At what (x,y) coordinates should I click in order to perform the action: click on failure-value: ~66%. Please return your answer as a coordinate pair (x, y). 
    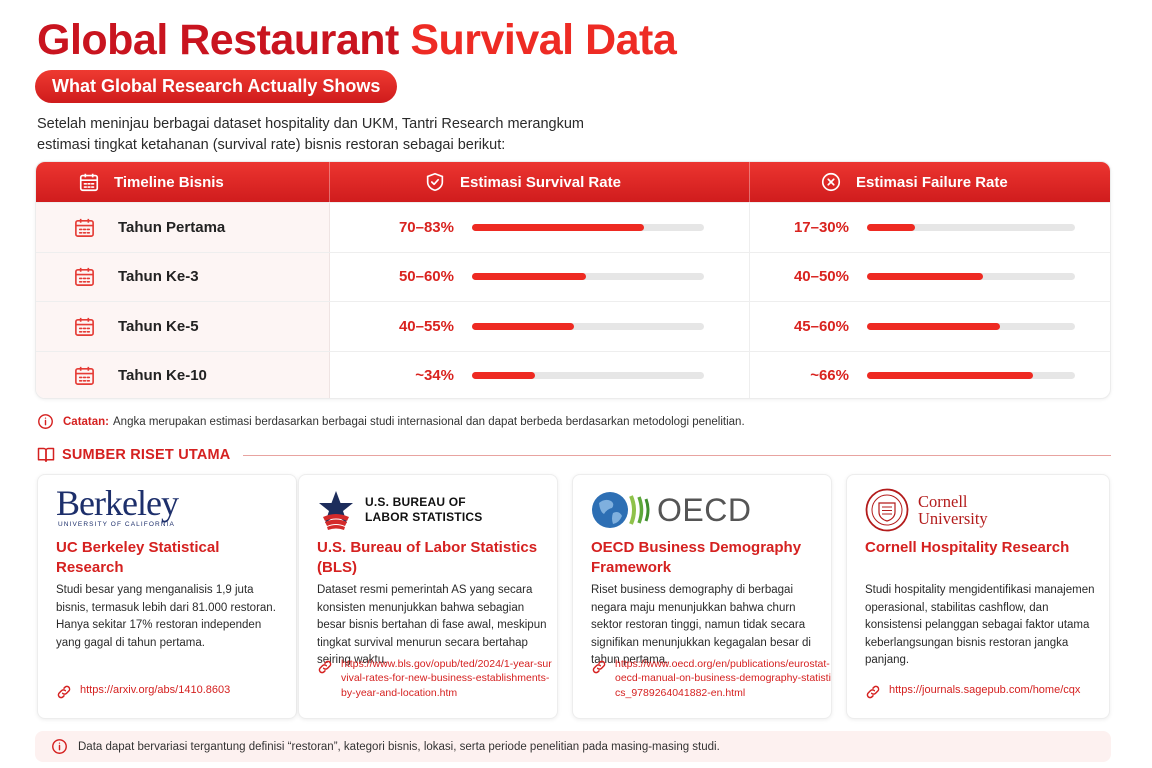
    Looking at the image, I should click on (829, 376).